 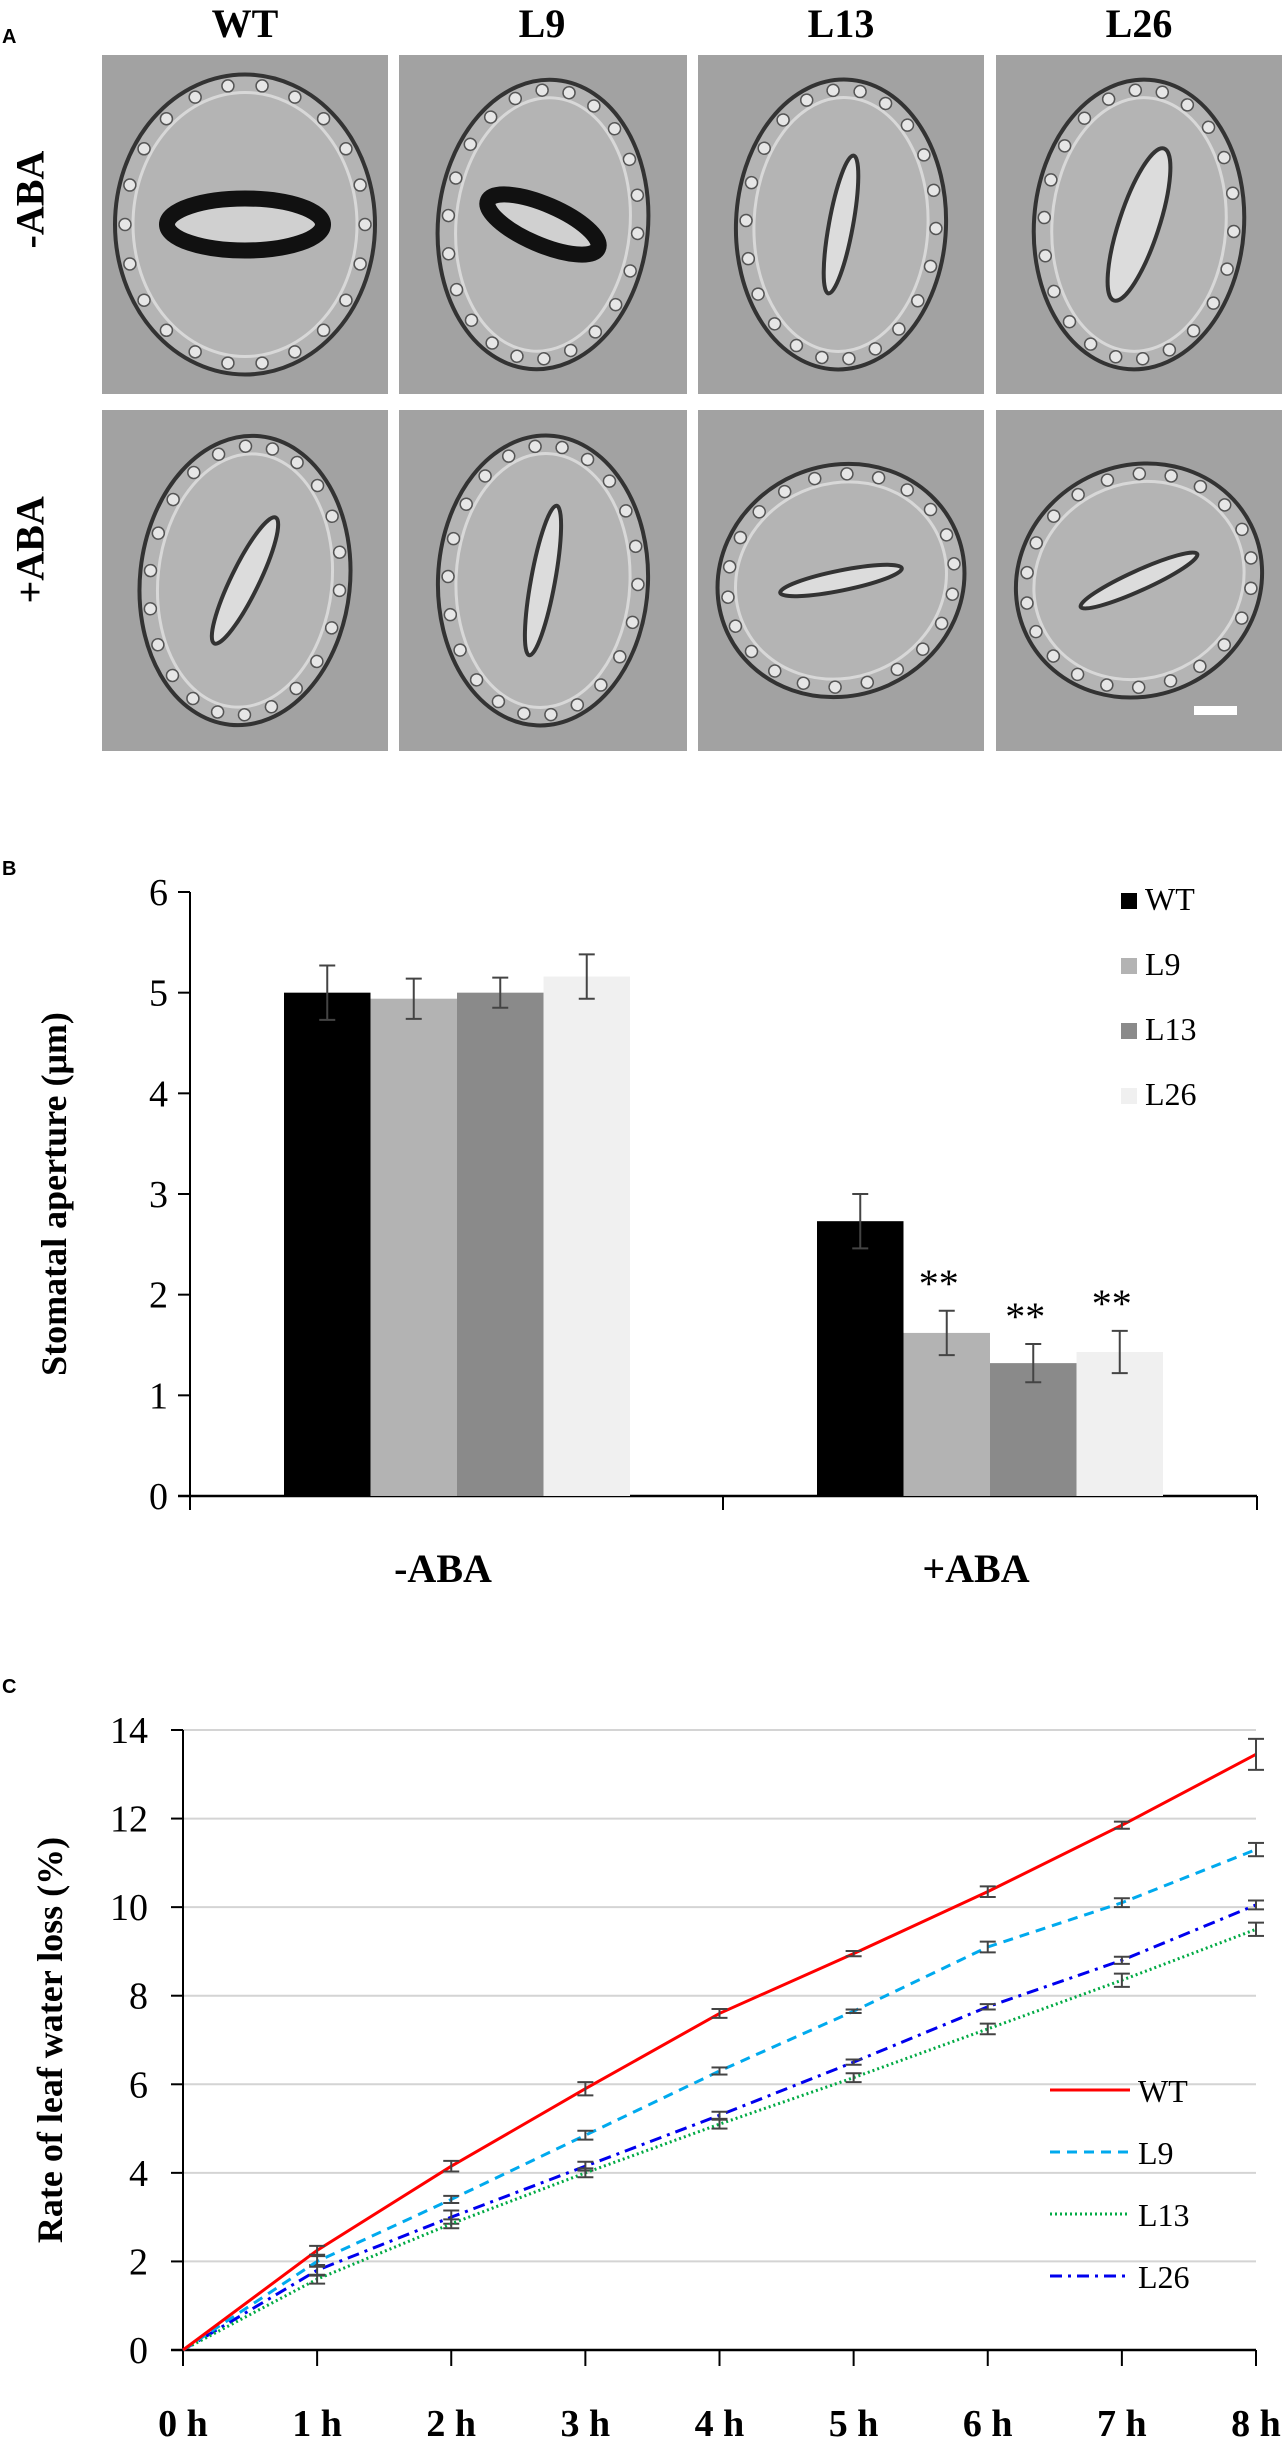 What do you see at coordinates (129, 1820) in the screenshot?
I see `y-tick-label: 12` at bounding box center [129, 1820].